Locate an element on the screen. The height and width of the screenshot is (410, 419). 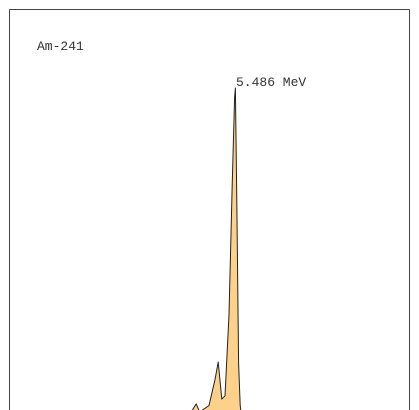
peak-annotation: 5.486 MeV is located at coordinates (271, 82).